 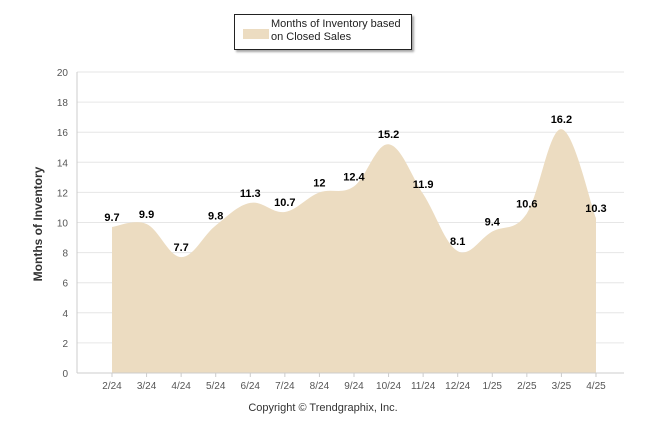 What do you see at coordinates (493, 223) in the screenshot?
I see `data-label: 9.4` at bounding box center [493, 223].